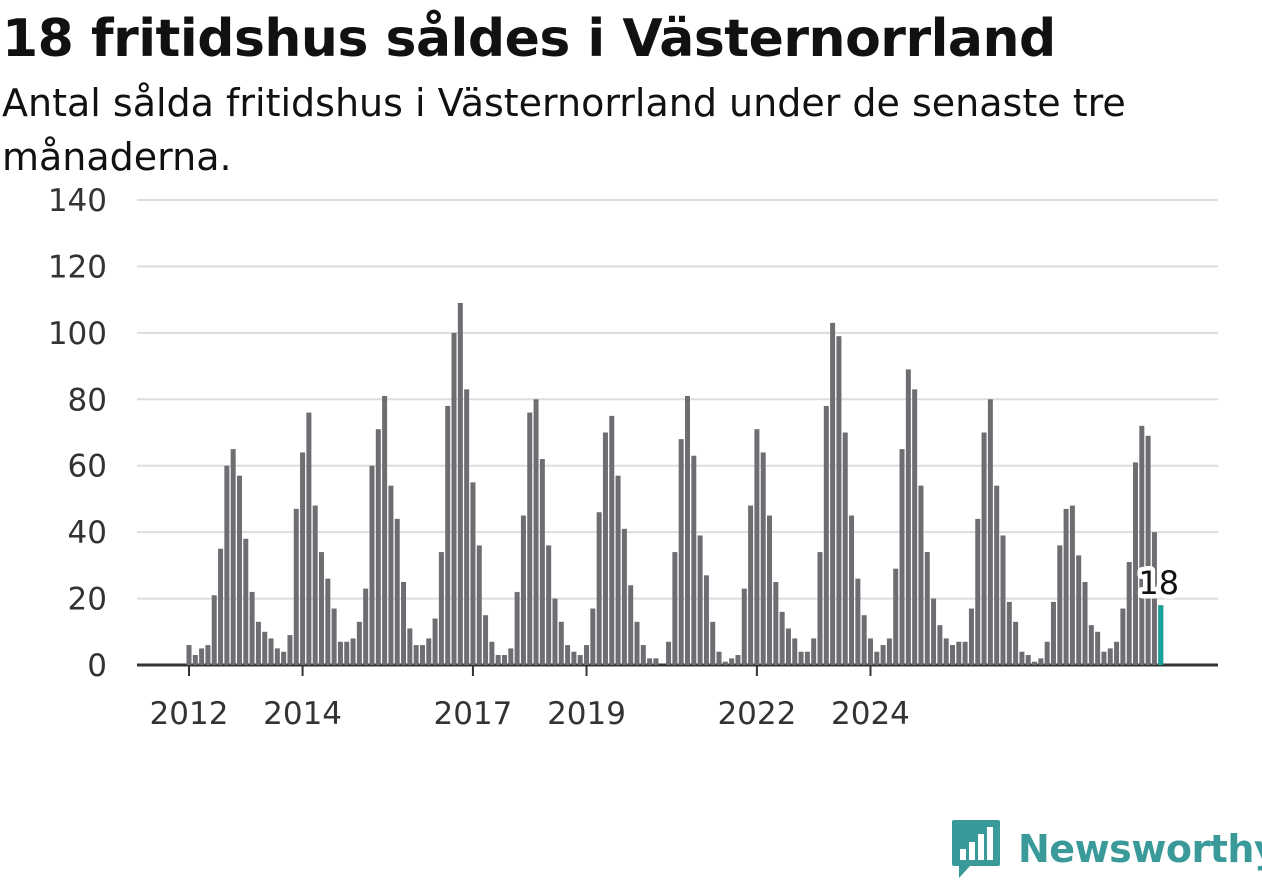 This screenshot has width=1262, height=880. I want to click on bar-chart-speech-bubble-icon, so click(976, 849).